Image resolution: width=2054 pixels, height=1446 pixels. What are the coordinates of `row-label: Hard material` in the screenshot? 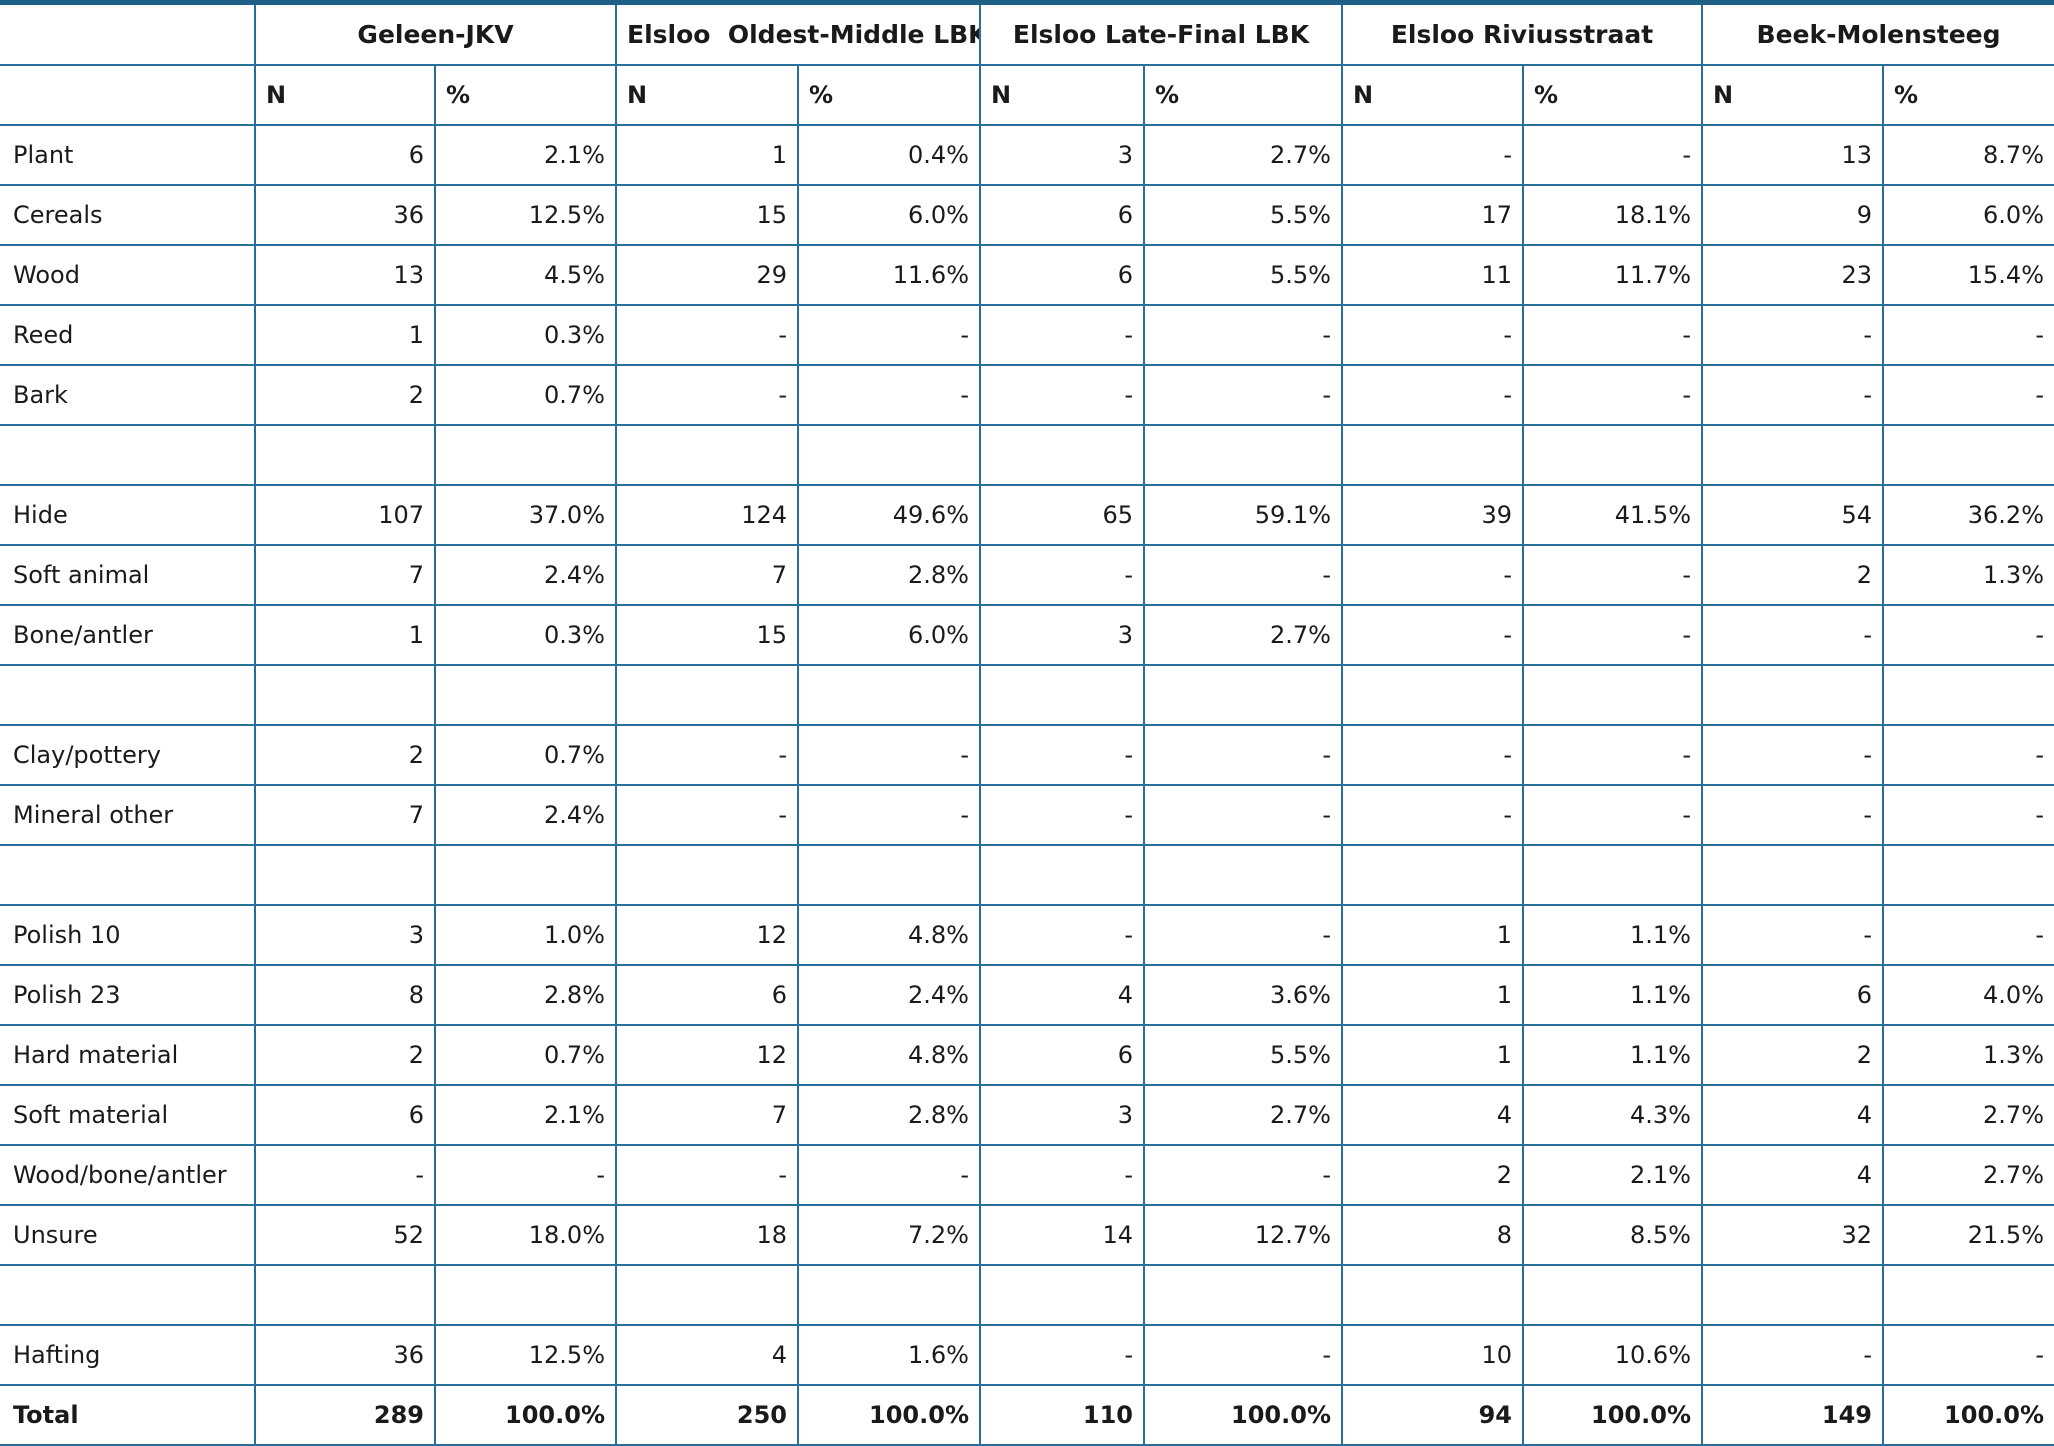 It's located at (128, 1055).